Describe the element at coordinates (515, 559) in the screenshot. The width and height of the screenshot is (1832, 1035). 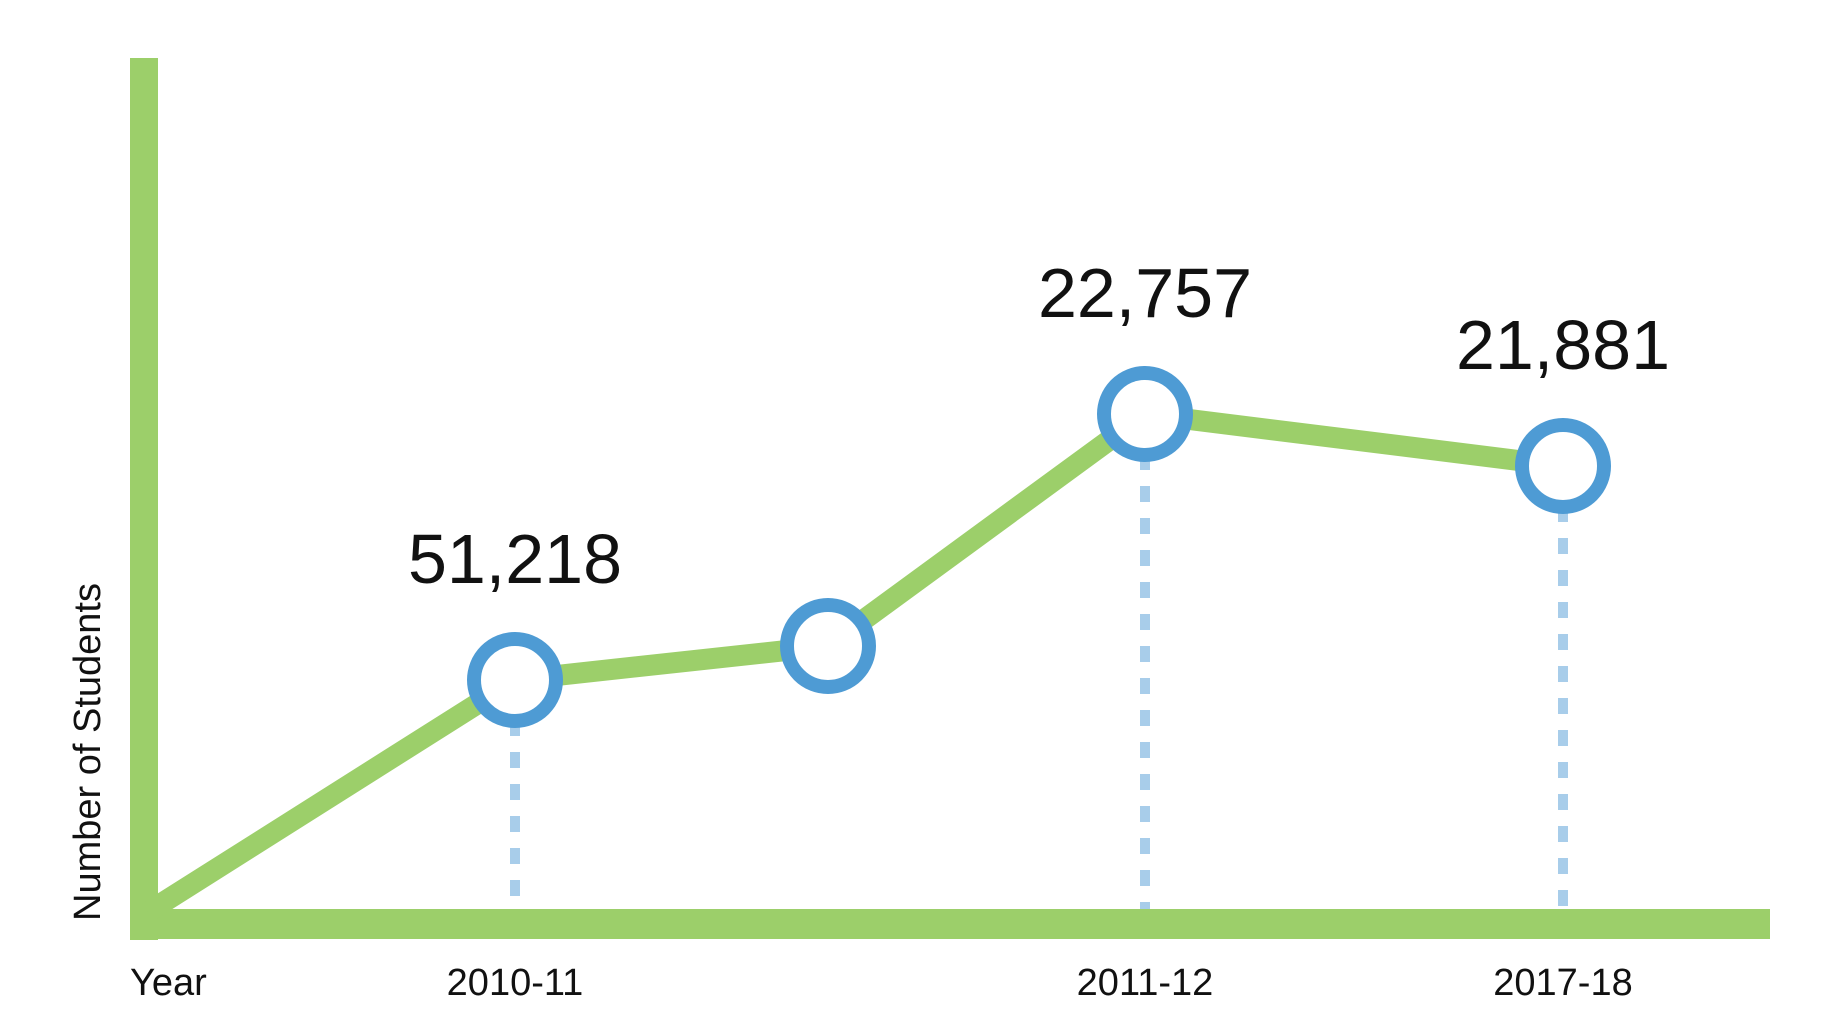
I see `data-label: 51,218` at that location.